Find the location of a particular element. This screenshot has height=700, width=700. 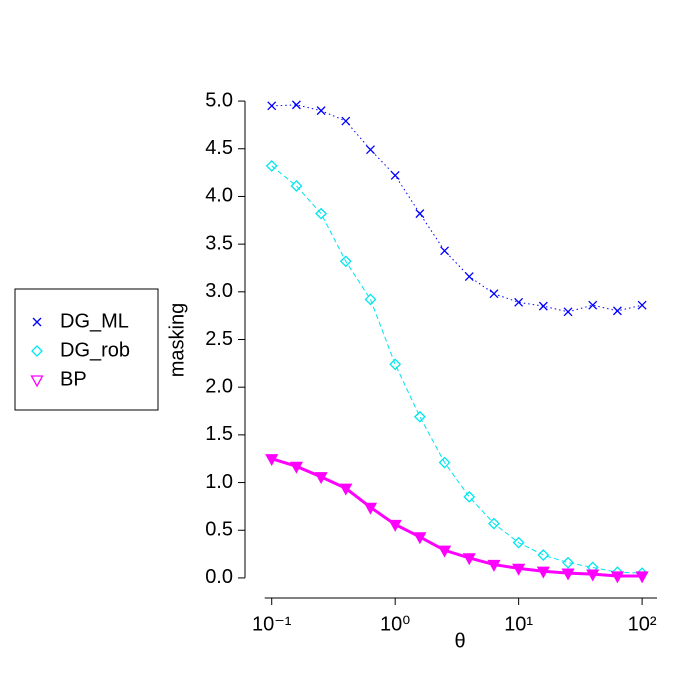

y-axis-label: masking is located at coordinates (177, 340).